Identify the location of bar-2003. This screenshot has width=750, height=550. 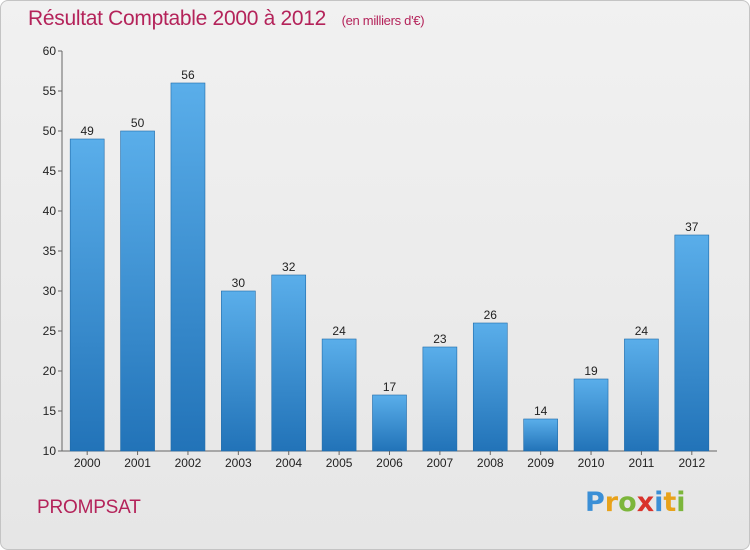
(238, 371).